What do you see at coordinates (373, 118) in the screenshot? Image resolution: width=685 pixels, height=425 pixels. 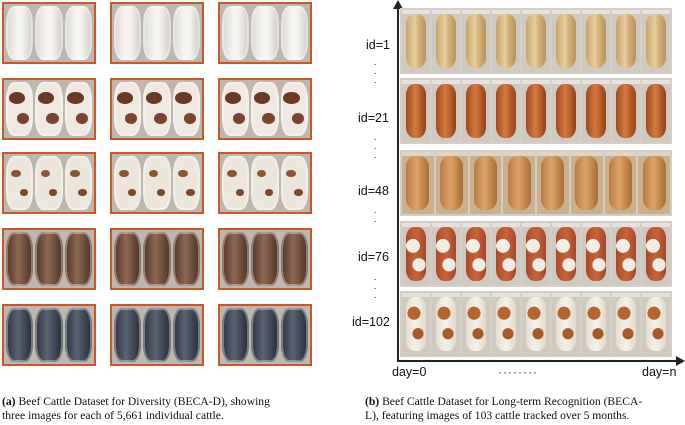 I see `id-label: id=21` at bounding box center [373, 118].